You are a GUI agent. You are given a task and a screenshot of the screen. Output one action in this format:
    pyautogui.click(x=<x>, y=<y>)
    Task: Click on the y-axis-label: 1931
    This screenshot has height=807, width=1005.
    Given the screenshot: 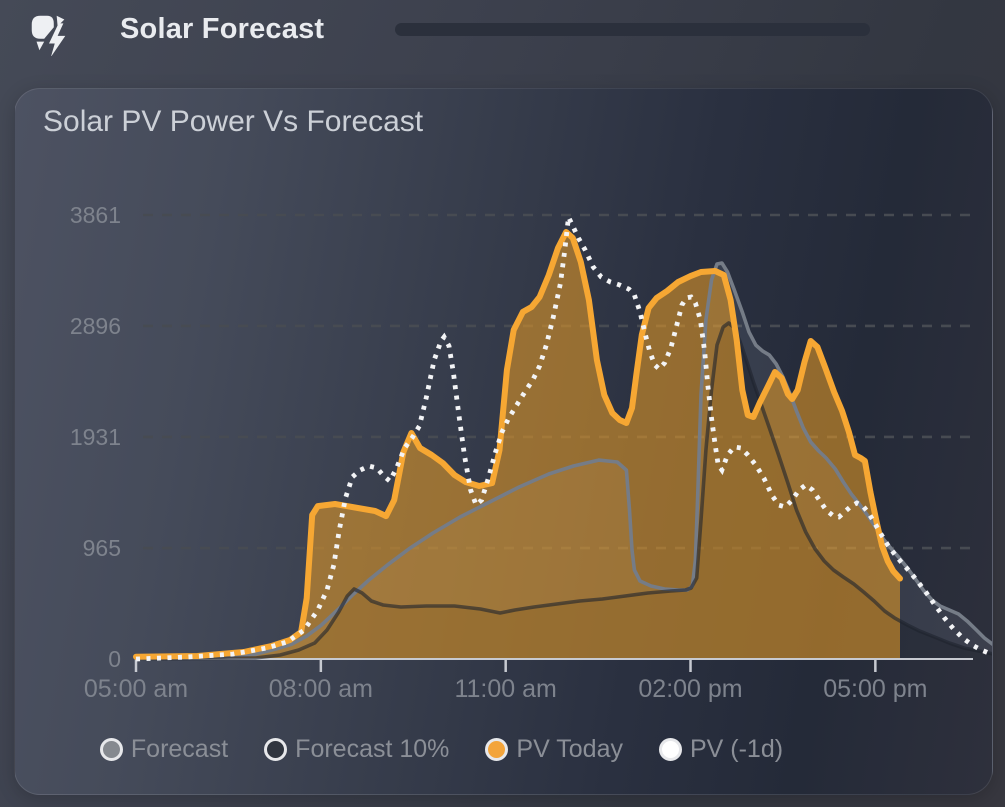 What is the action you would take?
    pyautogui.click(x=95, y=437)
    